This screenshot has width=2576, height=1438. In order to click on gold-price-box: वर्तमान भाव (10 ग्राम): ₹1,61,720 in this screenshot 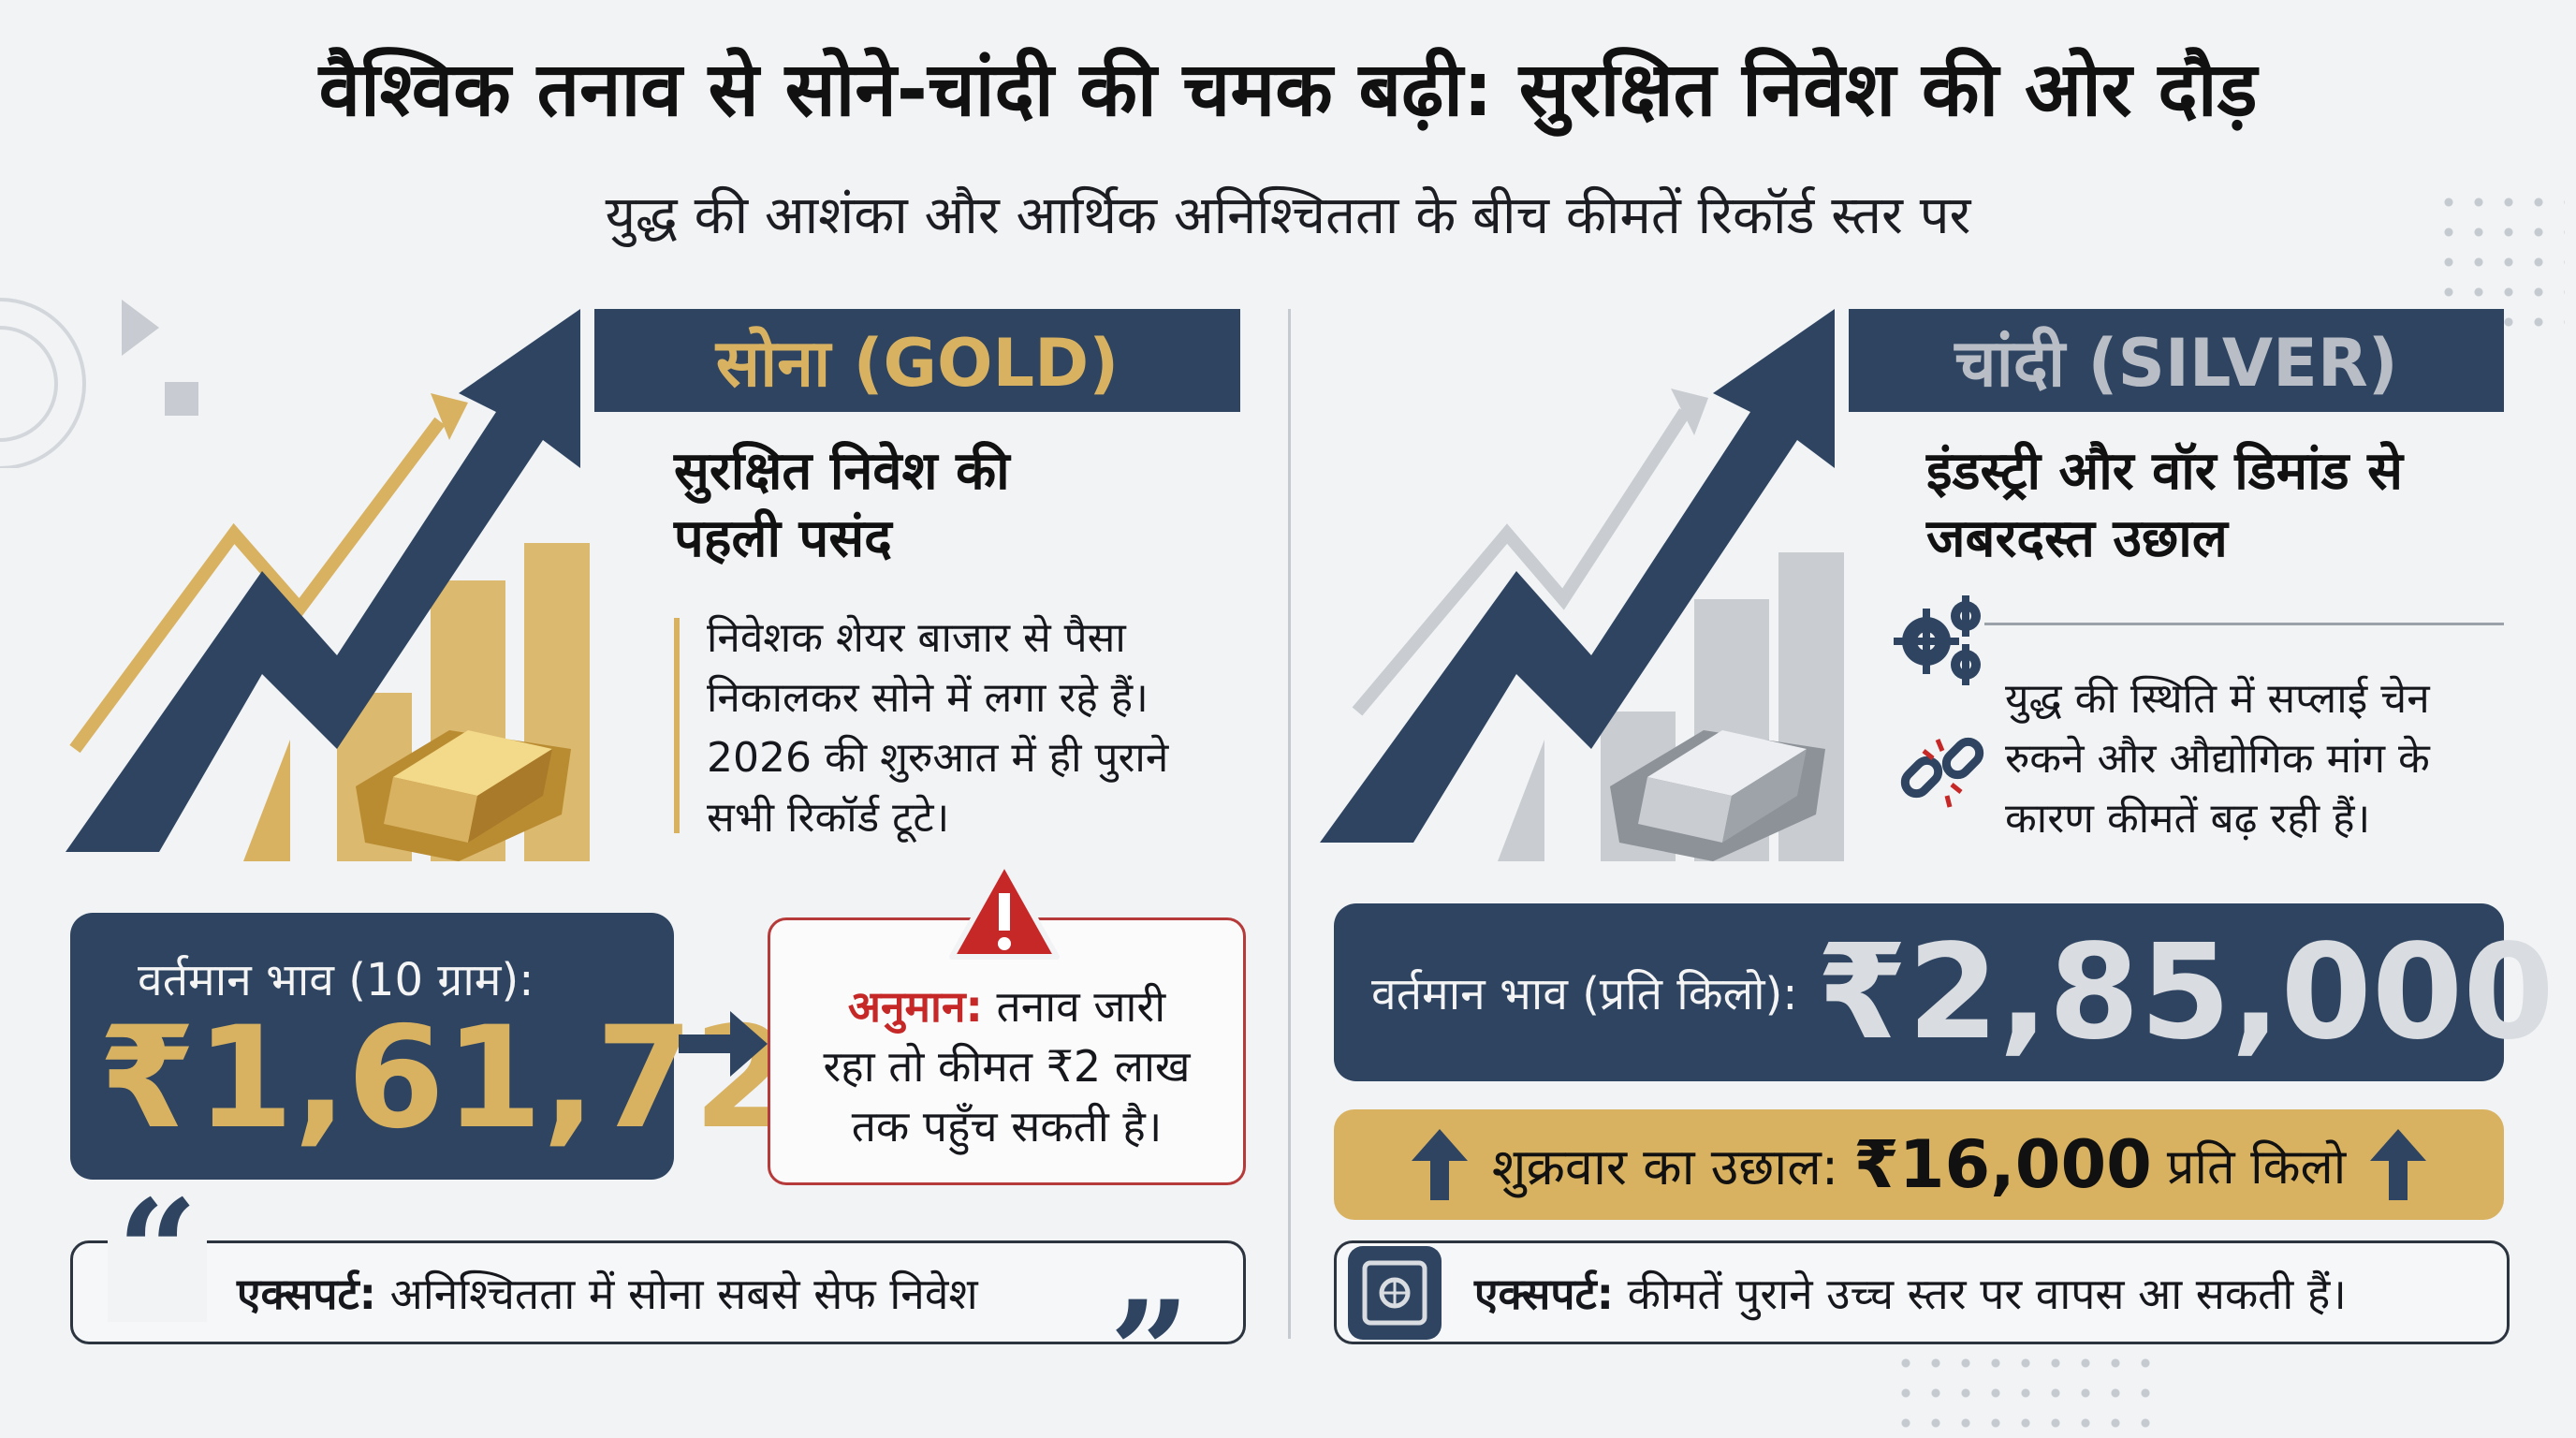, I will do `click(479, 1046)`.